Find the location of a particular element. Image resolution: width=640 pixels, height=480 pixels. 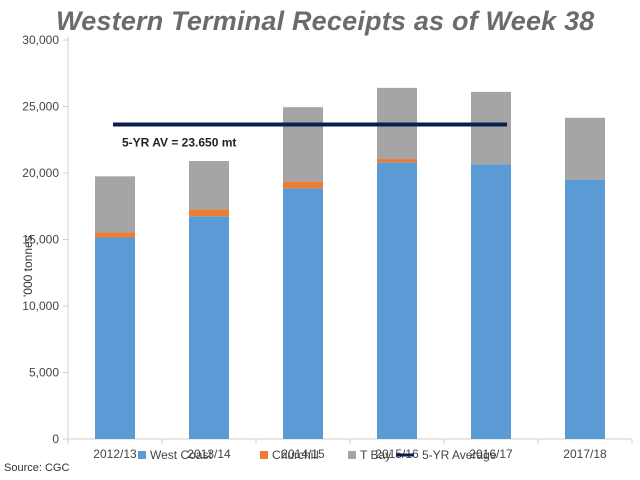

x-tick-label: 2017/18 is located at coordinates (585, 454).